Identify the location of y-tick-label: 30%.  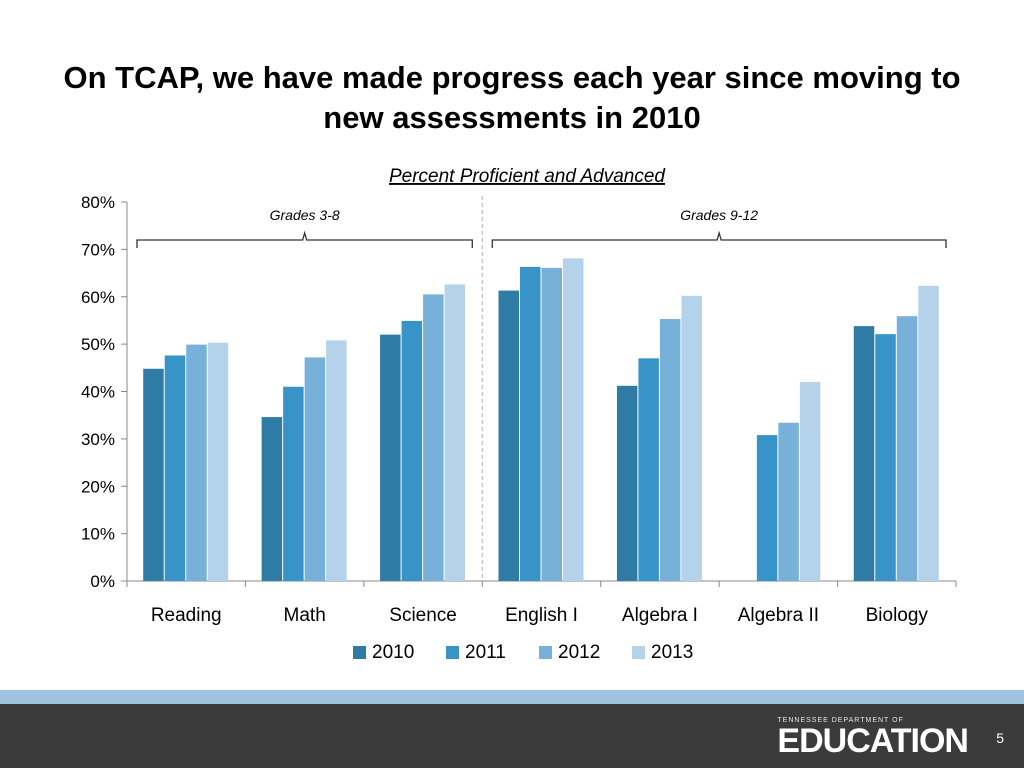
(98, 439).